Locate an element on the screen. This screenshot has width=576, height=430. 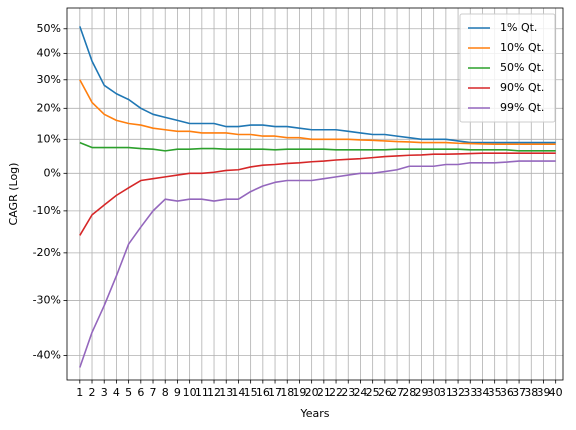
legend: 1% Qt. 10% Qt. 50% Qt. 90% Qt. 99% Qt. is located at coordinates (507, 68).